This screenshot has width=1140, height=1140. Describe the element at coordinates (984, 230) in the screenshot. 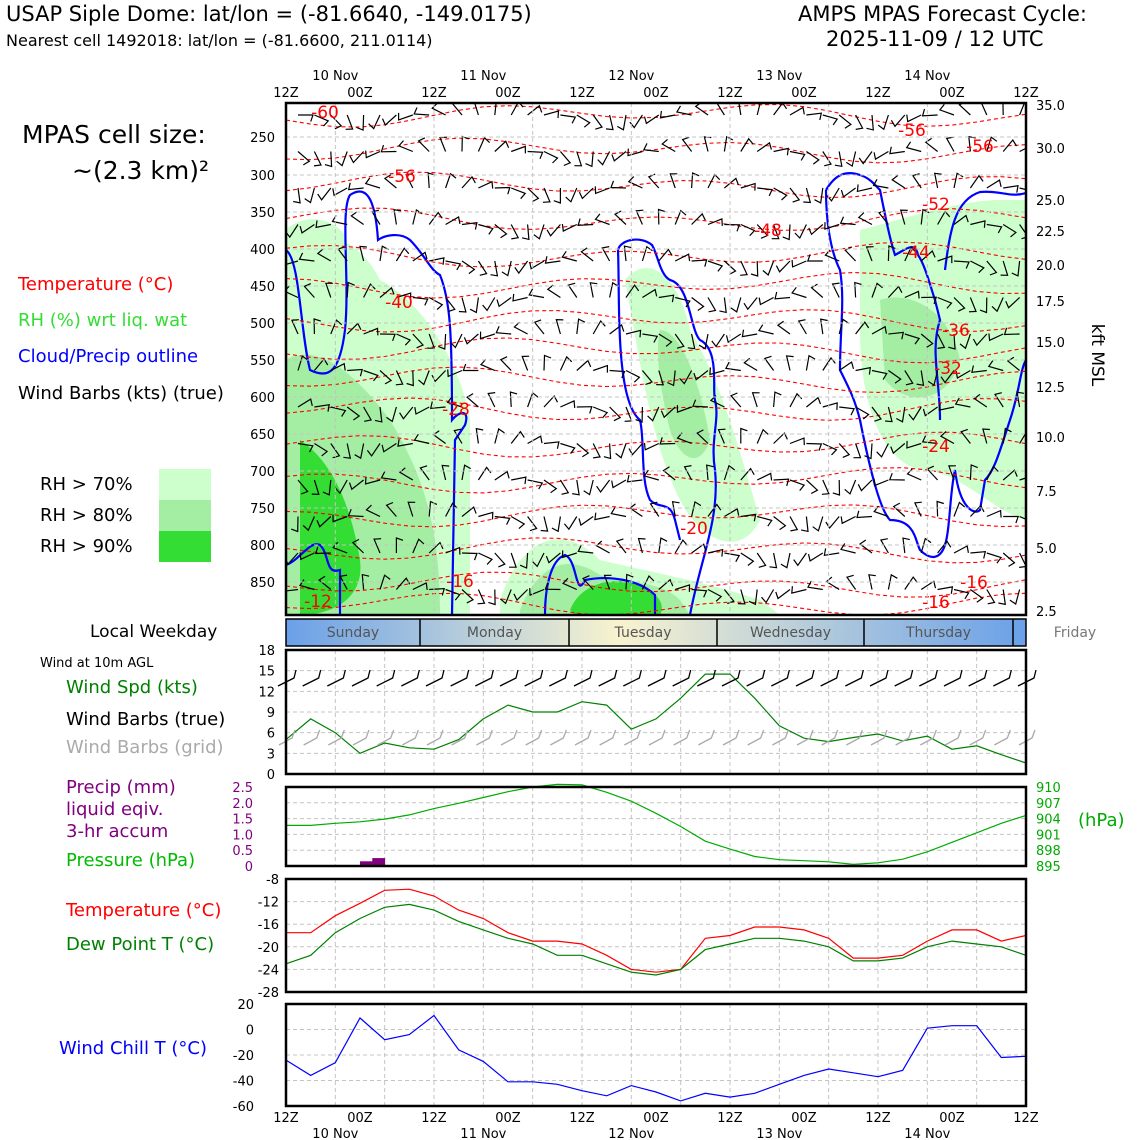

I see `cloud-outline` at that location.